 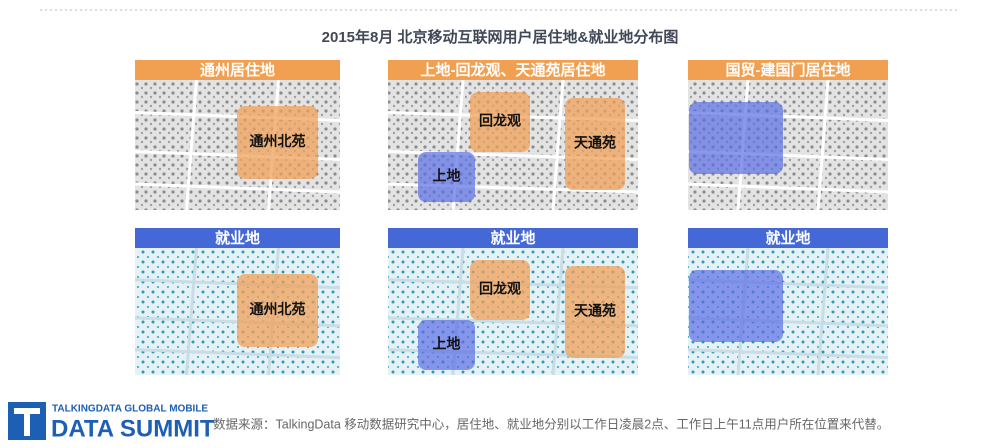 I want to click on panel-header-label: 国贸-建国门居住地, so click(x=788, y=70).